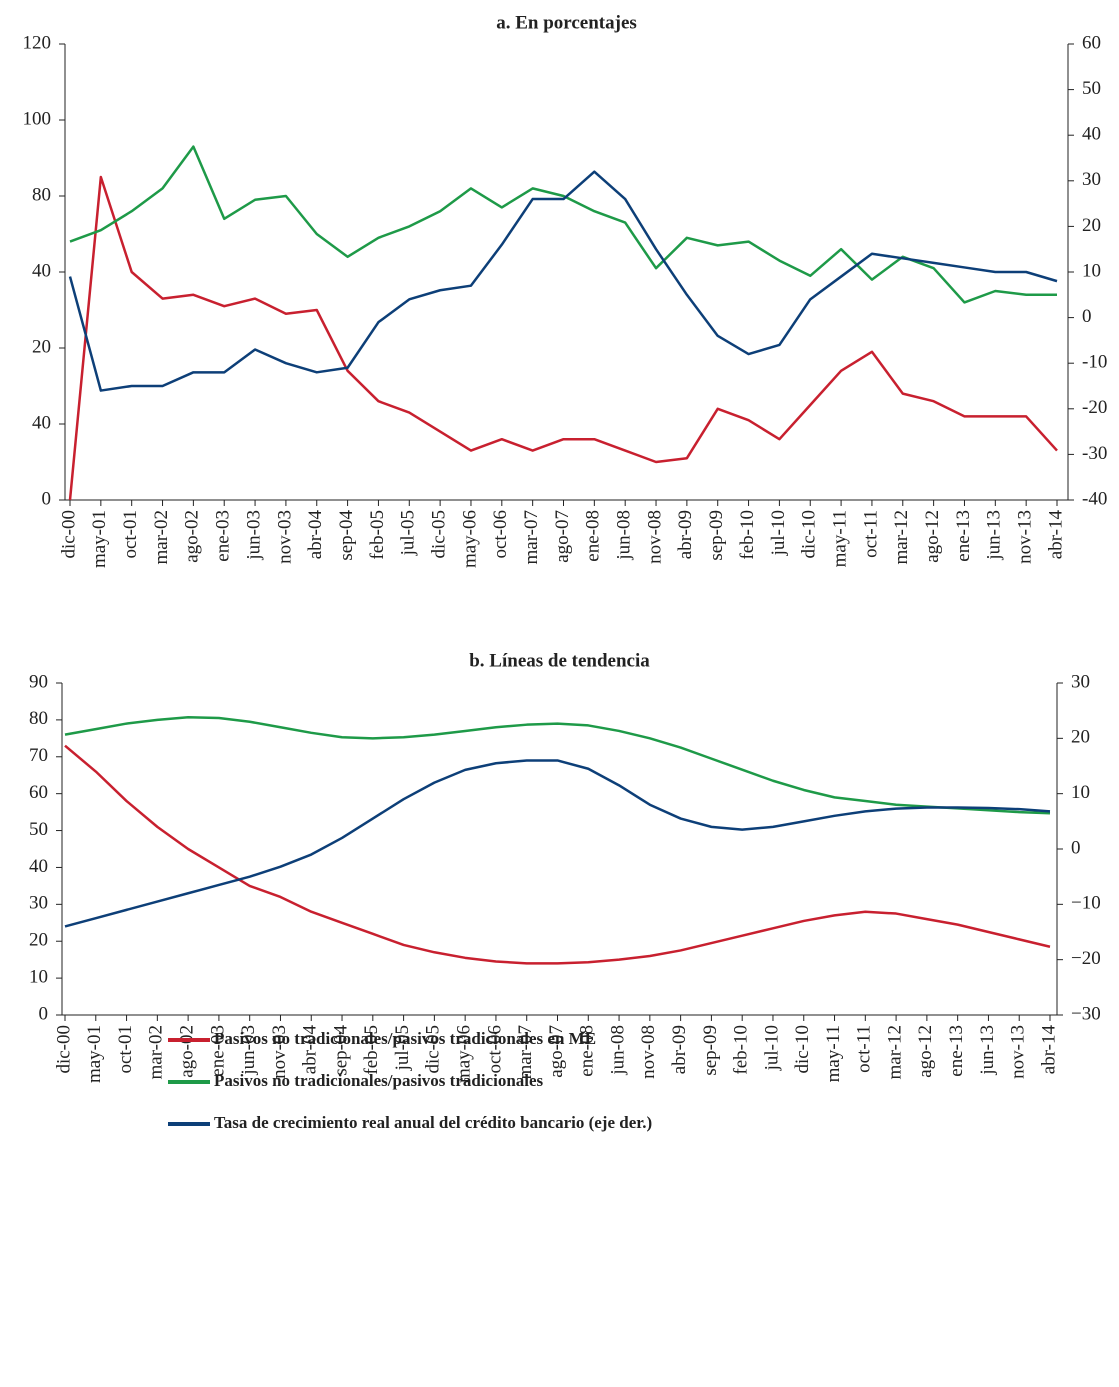 The width and height of the screenshot is (1119, 1387). Describe the element at coordinates (833, 1053) in the screenshot. I see `x-tick-label: may-11` at that location.